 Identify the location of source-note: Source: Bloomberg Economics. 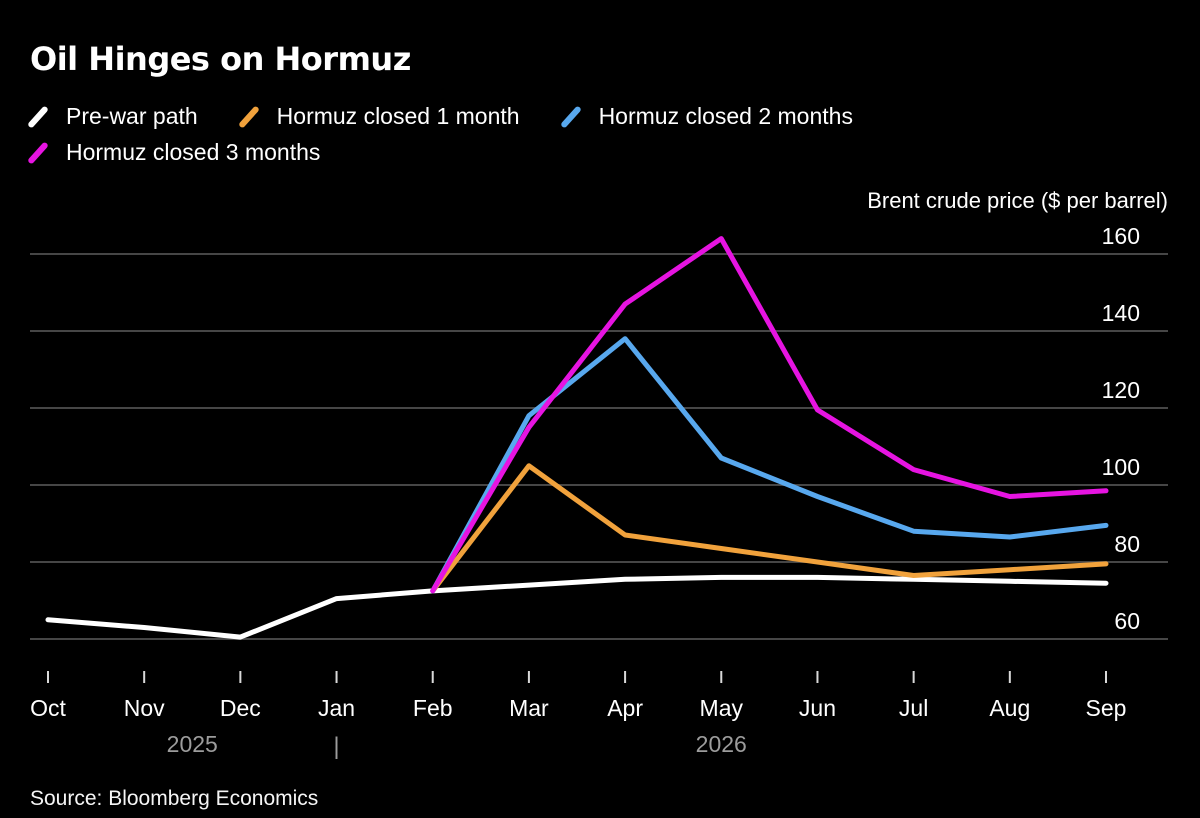
(174, 798).